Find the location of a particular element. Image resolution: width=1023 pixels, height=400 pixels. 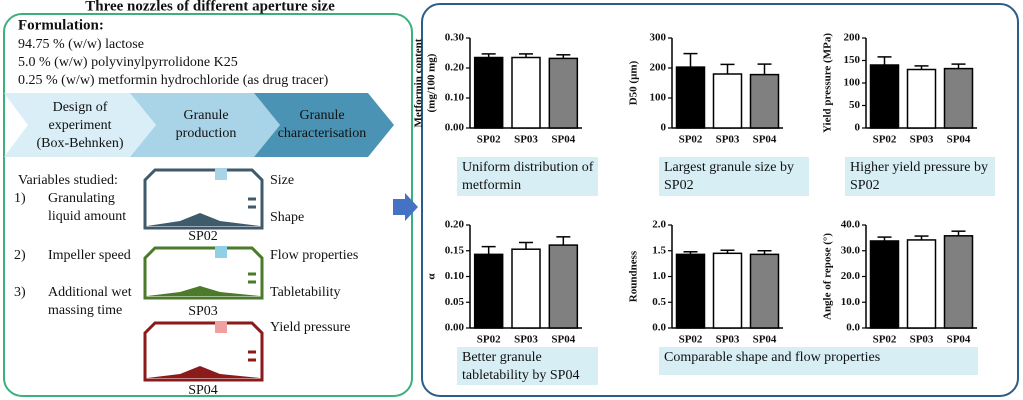

panel-title: Three nozzles of different aperture size is located at coordinates (210, 7).